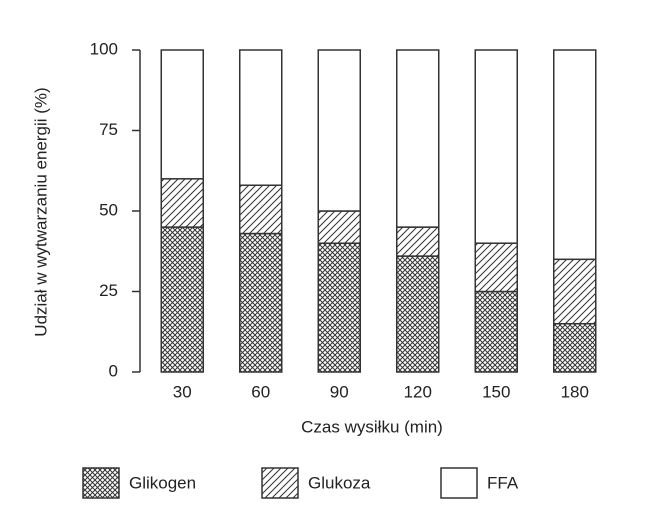 The width and height of the screenshot is (647, 520). Describe the element at coordinates (108, 209) in the screenshot. I see `y-tick-label: 50` at that location.